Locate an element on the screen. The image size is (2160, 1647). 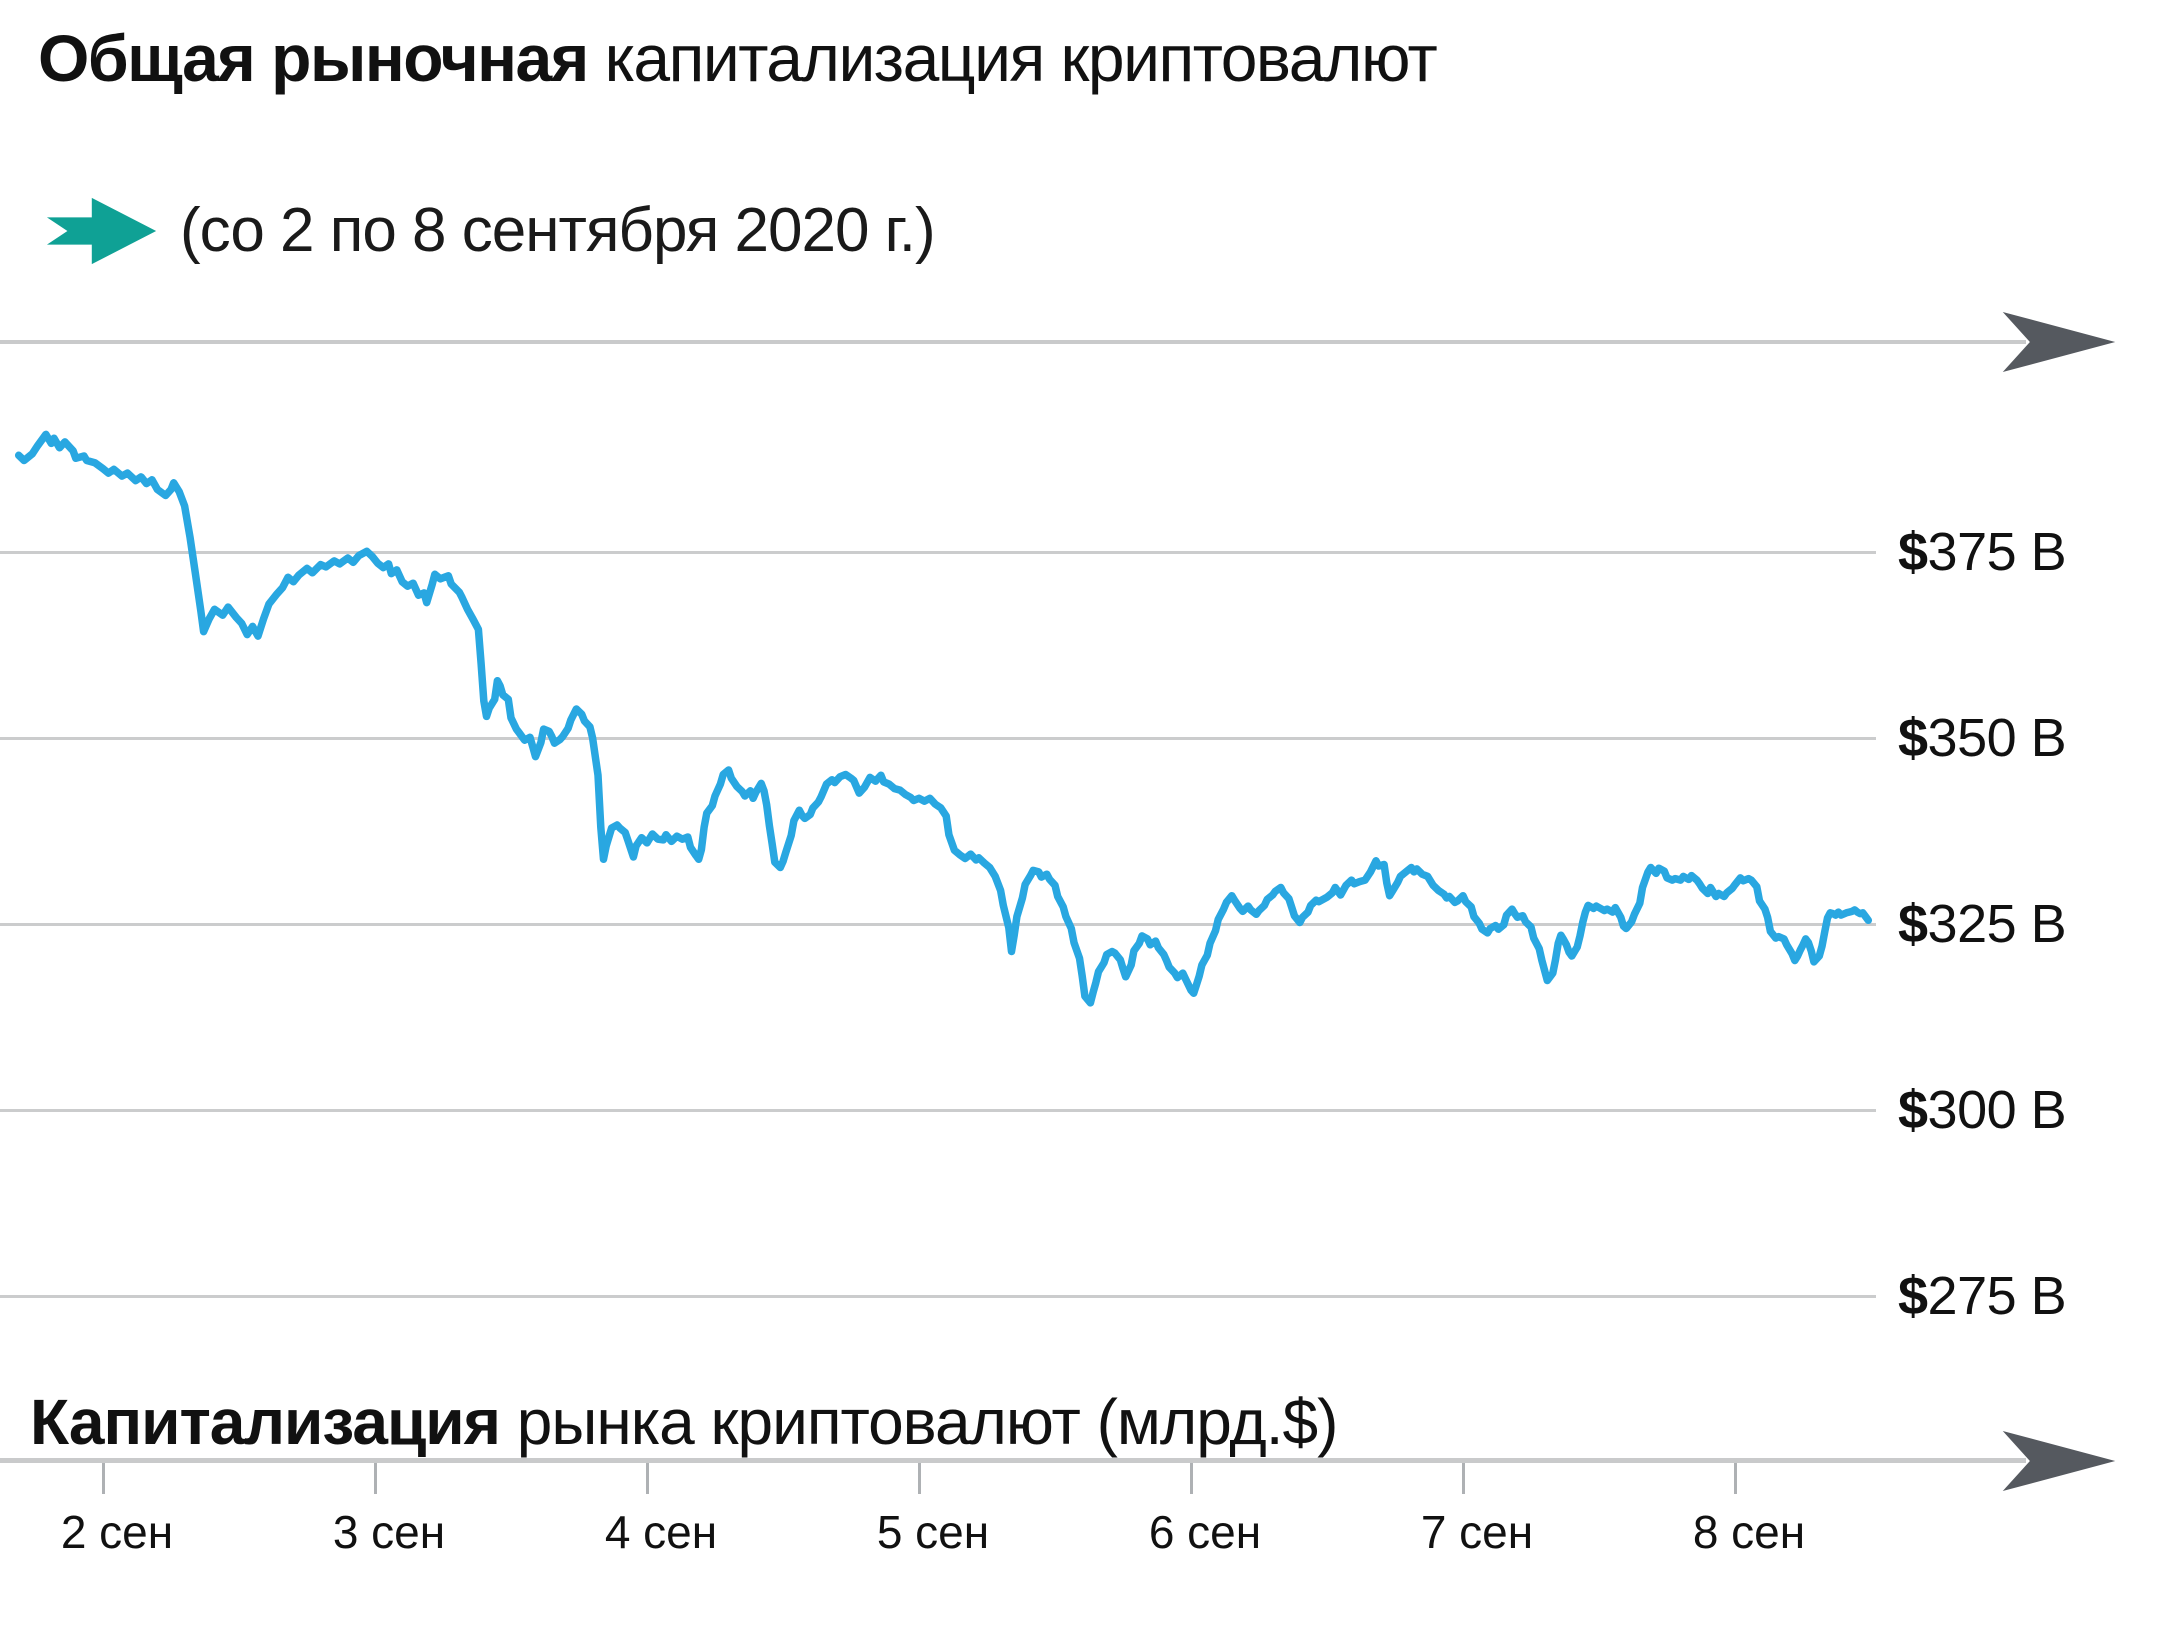
bottom-axis-title: Капитализация рынка криптовалют (млрд.$) is located at coordinates (684, 1422).